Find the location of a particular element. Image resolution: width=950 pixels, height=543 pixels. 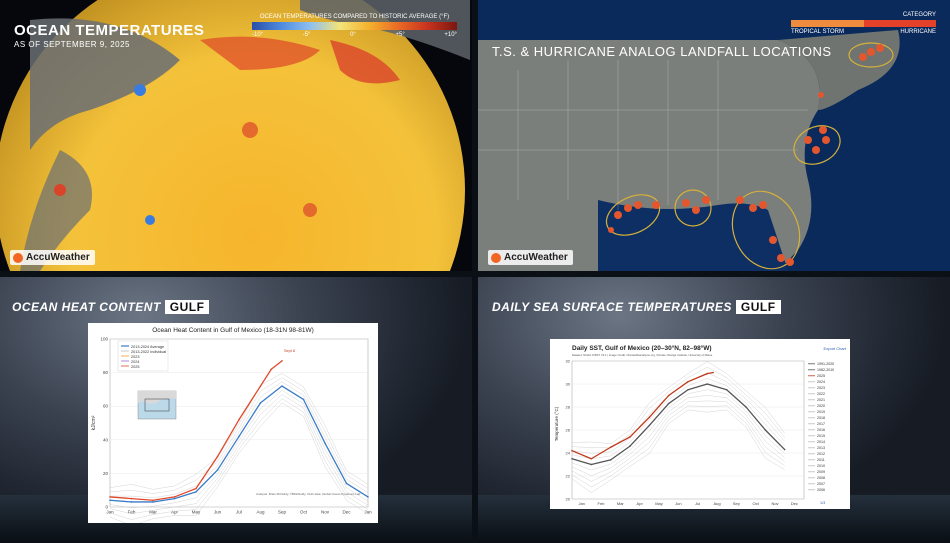

x-tick-label: Oct is located at coordinates (304, 512).